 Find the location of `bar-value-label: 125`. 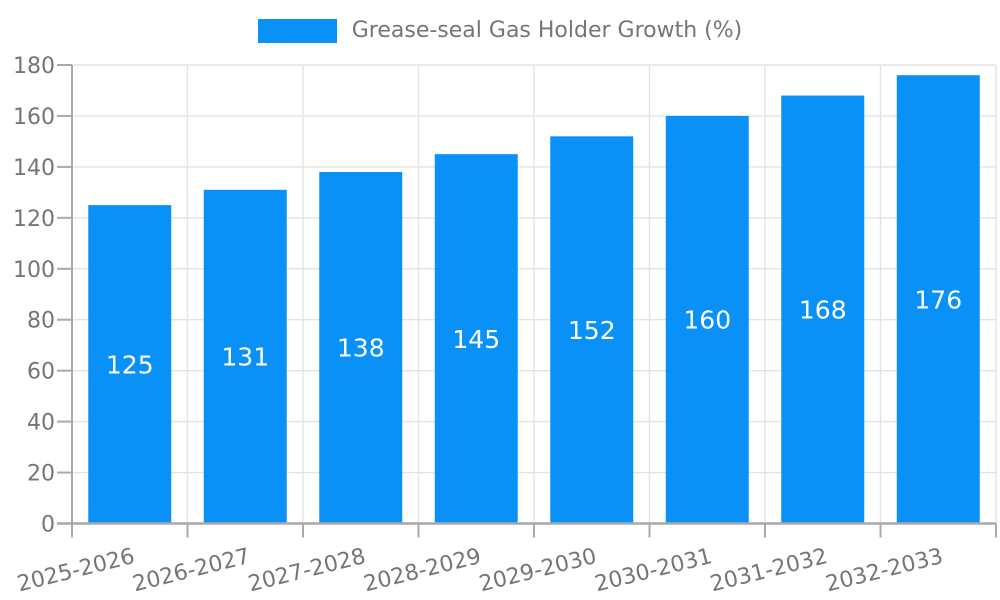

bar-value-label: 125 is located at coordinates (130, 364).